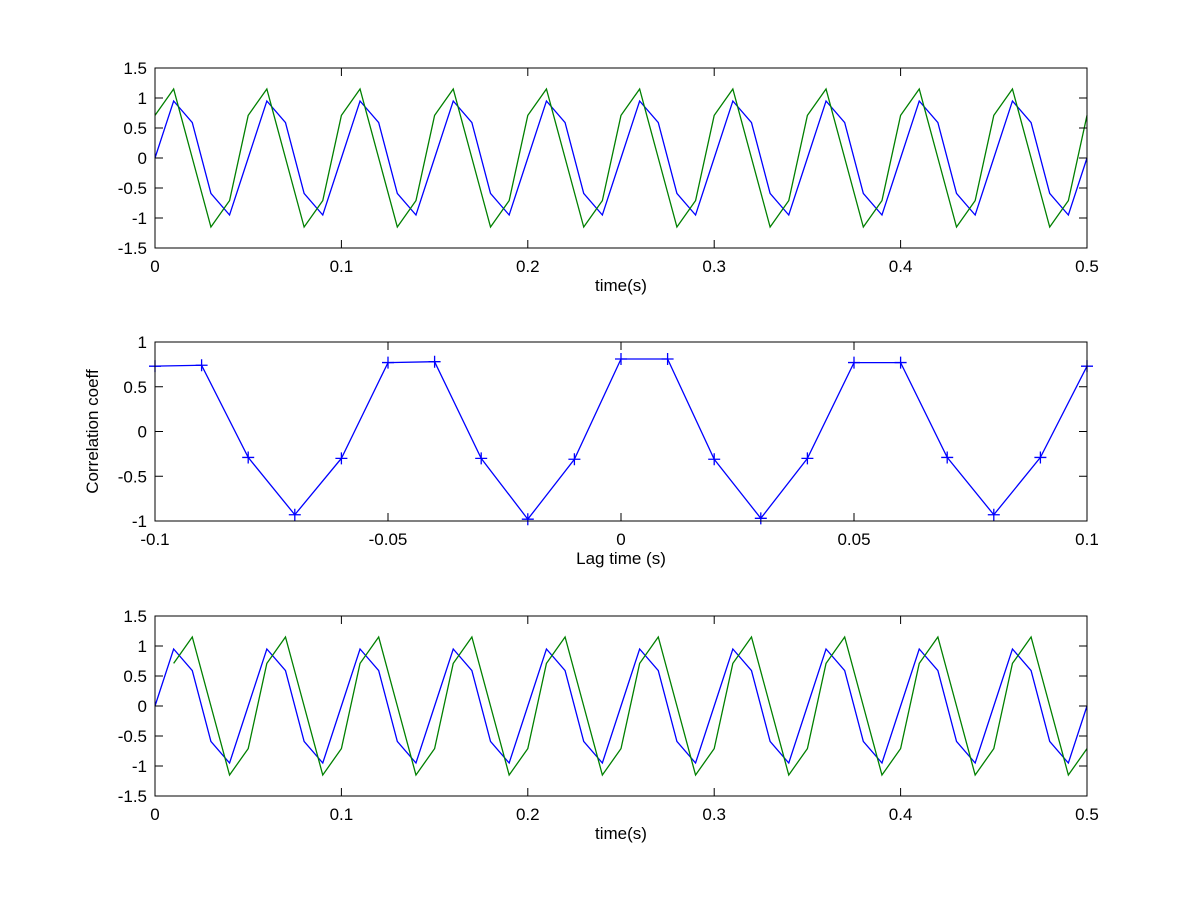 Image resolution: width=1200 pixels, height=900 pixels. Describe the element at coordinates (853, 539) in the screenshot. I see `x-tick-label: 0.05` at that location.